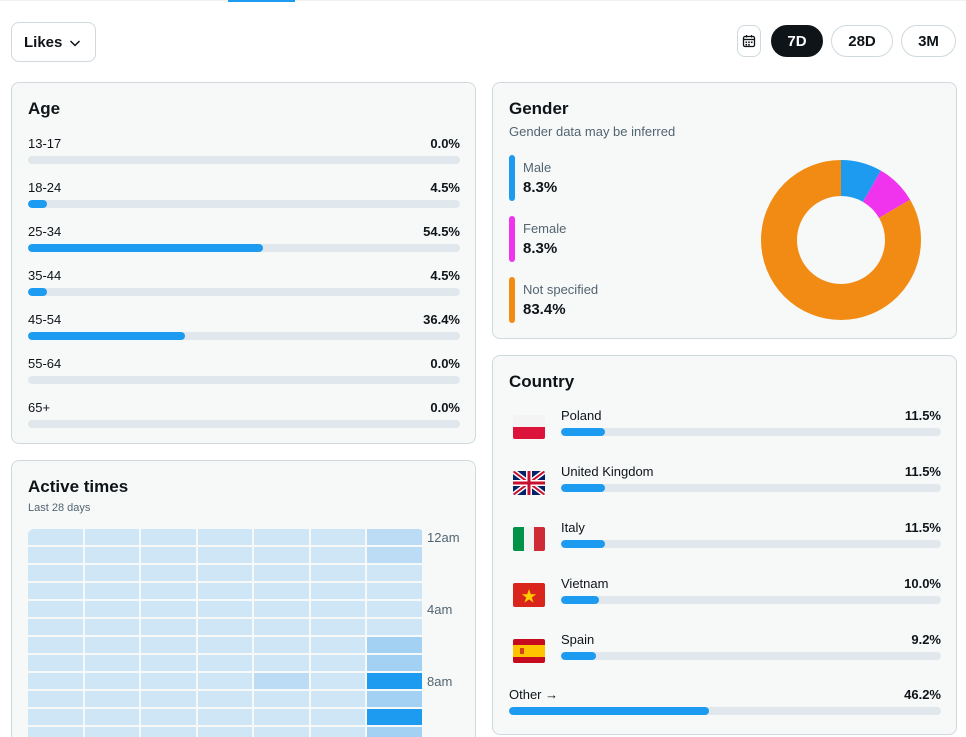  What do you see at coordinates (542, 381) in the screenshot?
I see `country-title: Country` at bounding box center [542, 381].